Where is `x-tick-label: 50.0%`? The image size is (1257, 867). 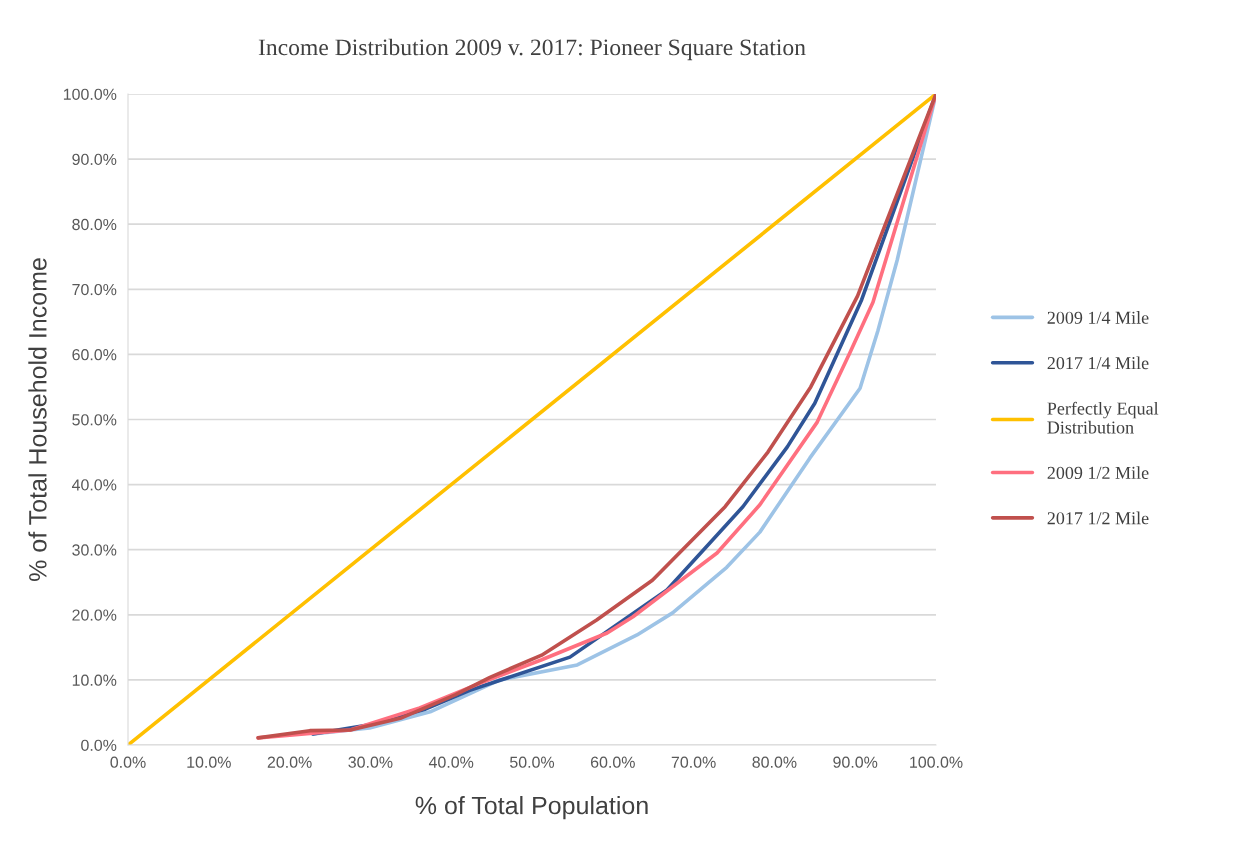
x-tick-label: 50.0% is located at coordinates (532, 762).